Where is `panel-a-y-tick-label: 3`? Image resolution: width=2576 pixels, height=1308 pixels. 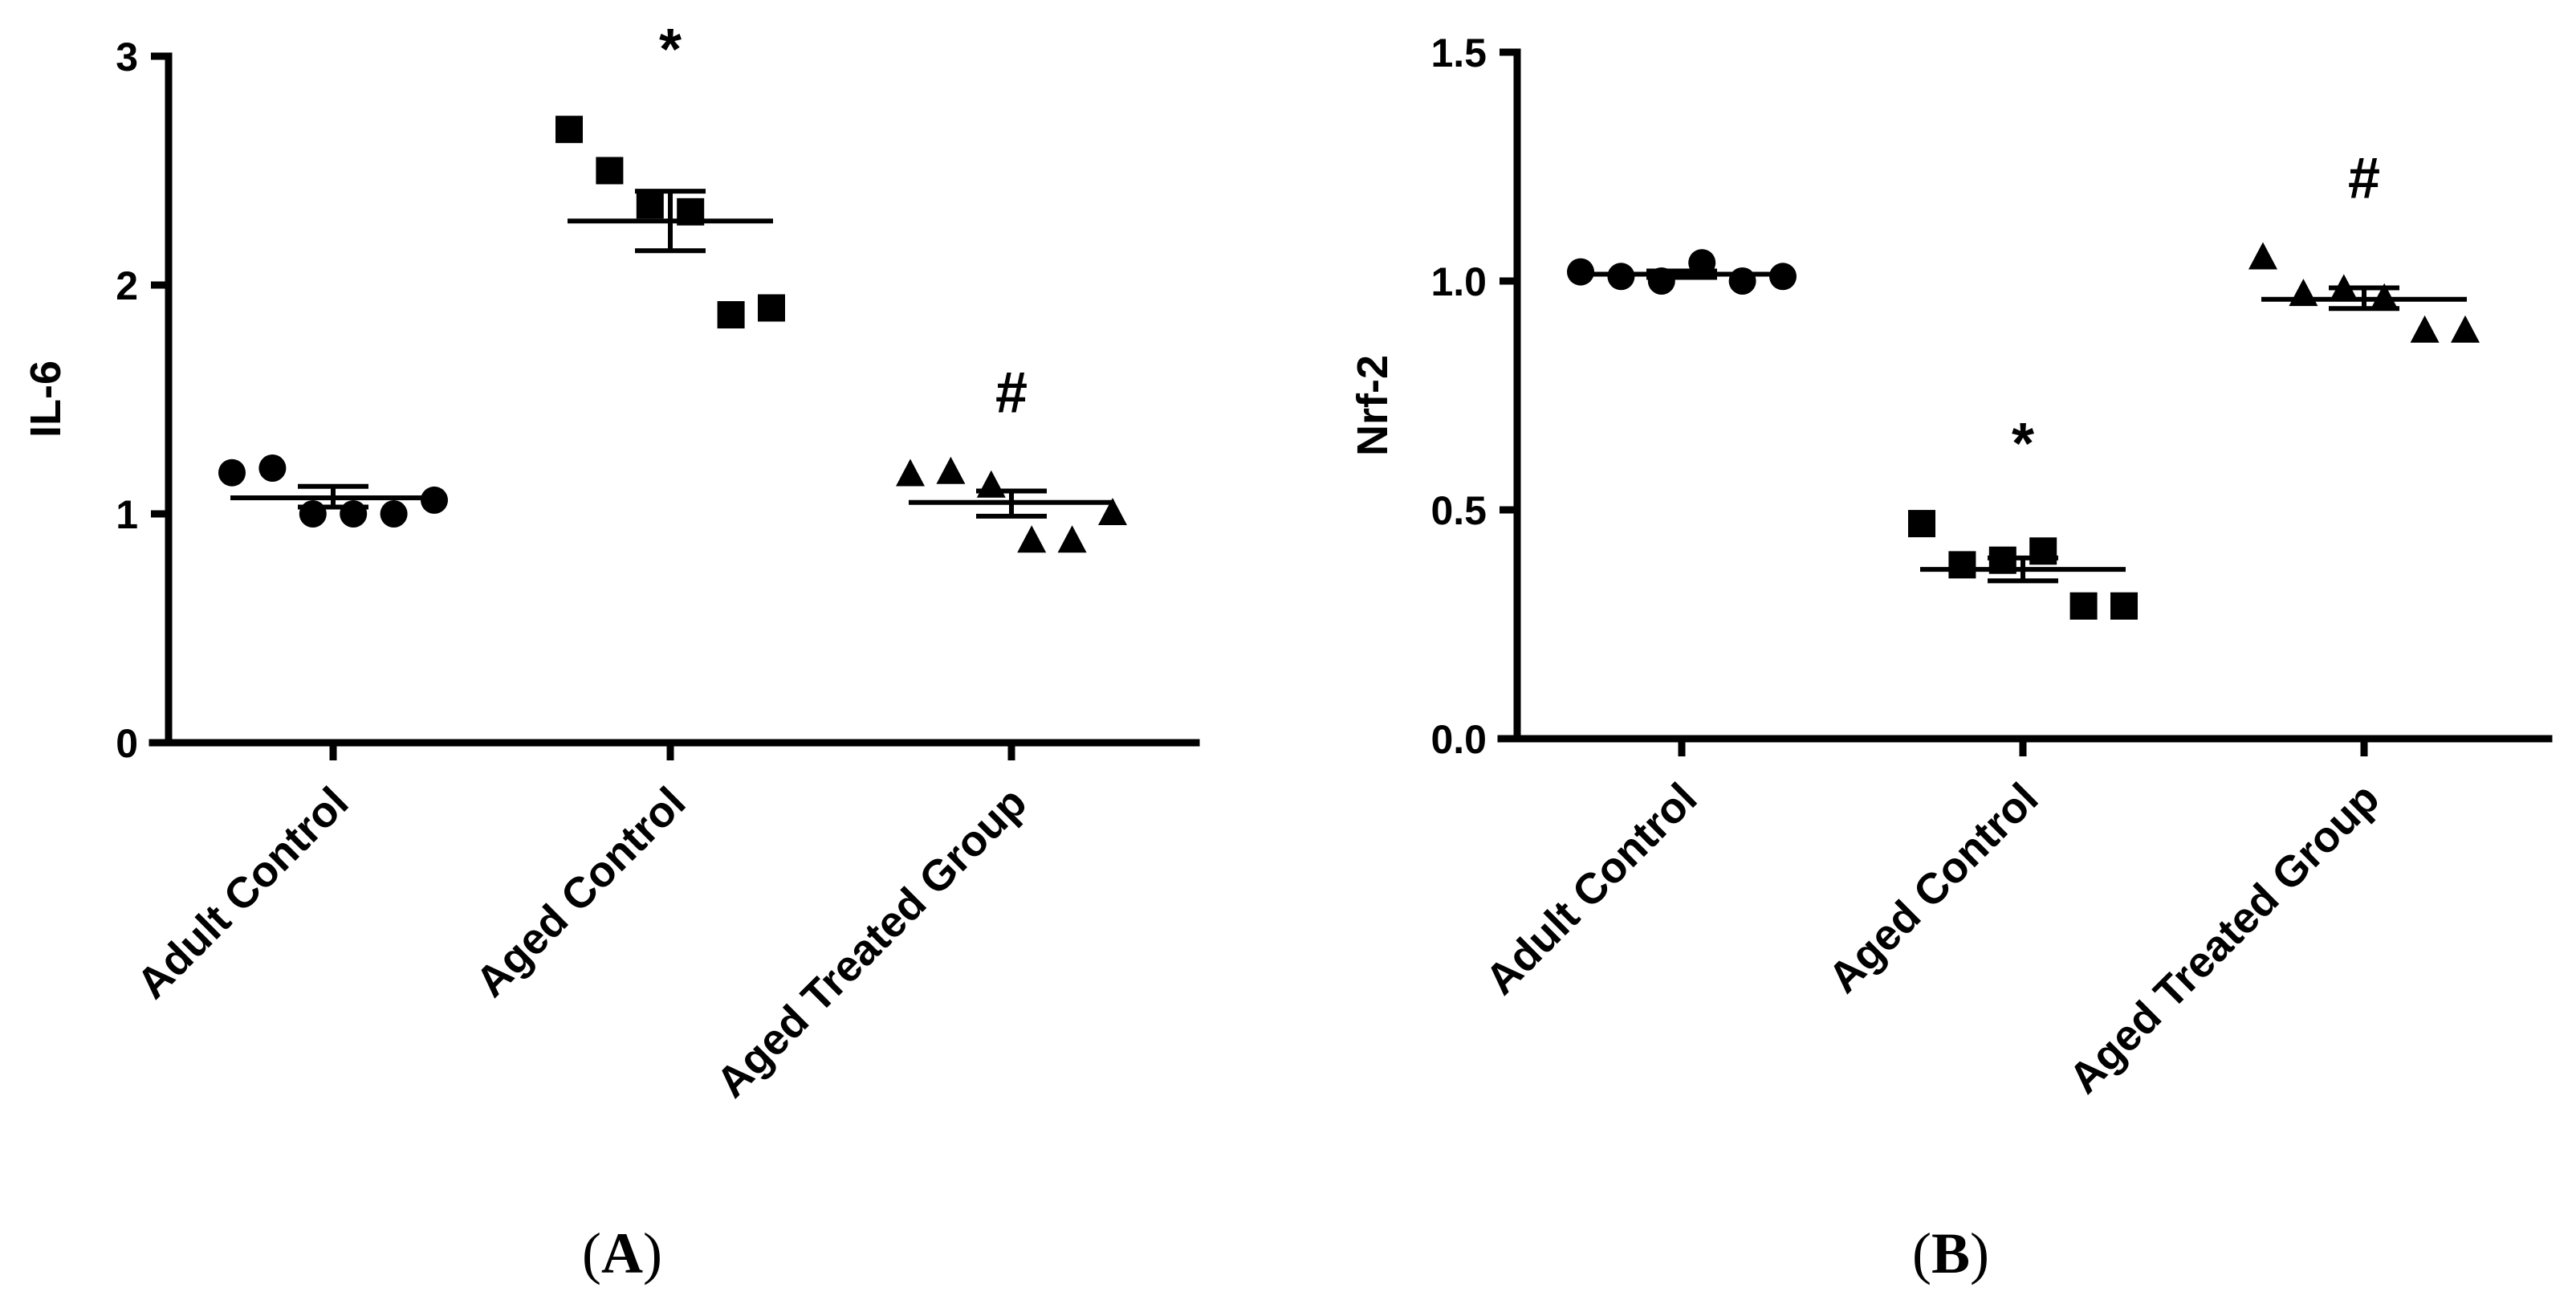
panel-a-y-tick-label: 3 is located at coordinates (127, 57).